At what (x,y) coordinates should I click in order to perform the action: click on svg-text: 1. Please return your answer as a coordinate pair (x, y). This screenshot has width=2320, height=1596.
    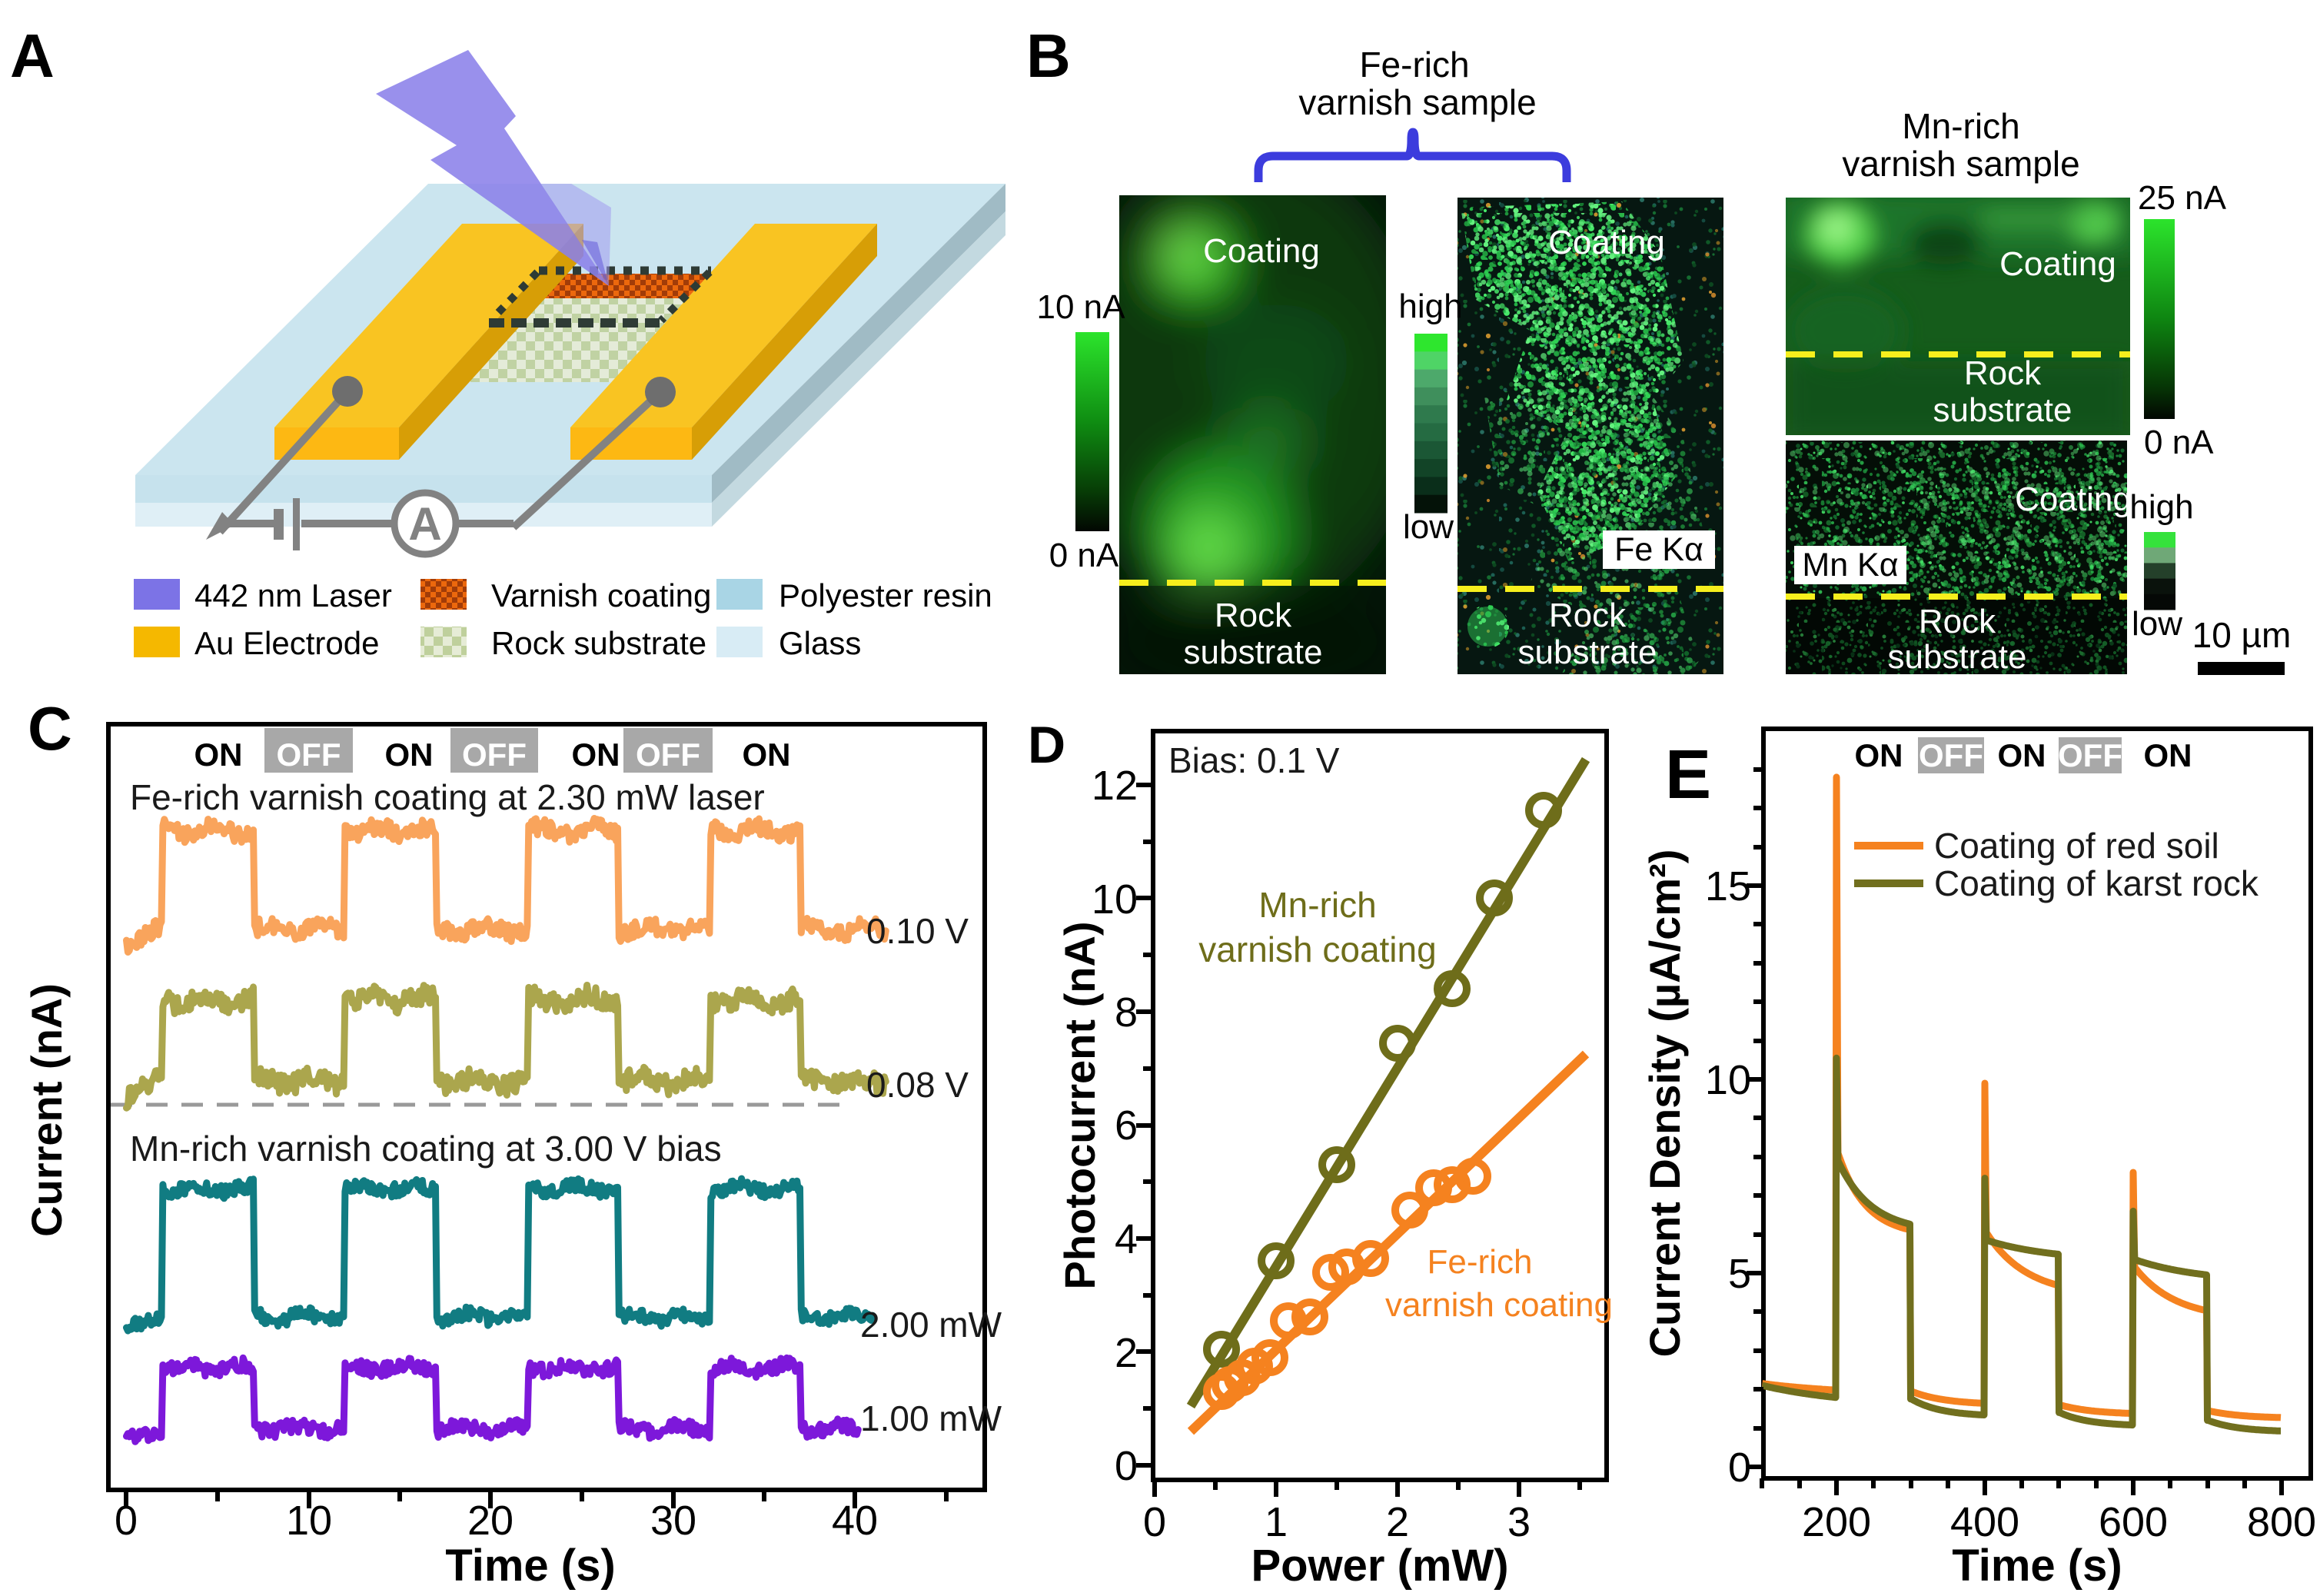
    Looking at the image, I should click on (1276, 1522).